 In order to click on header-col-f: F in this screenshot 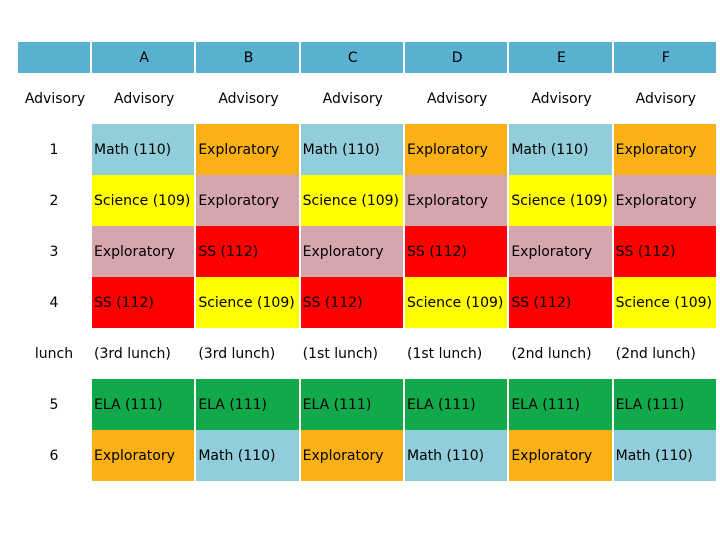, I will do `click(664, 57)`.